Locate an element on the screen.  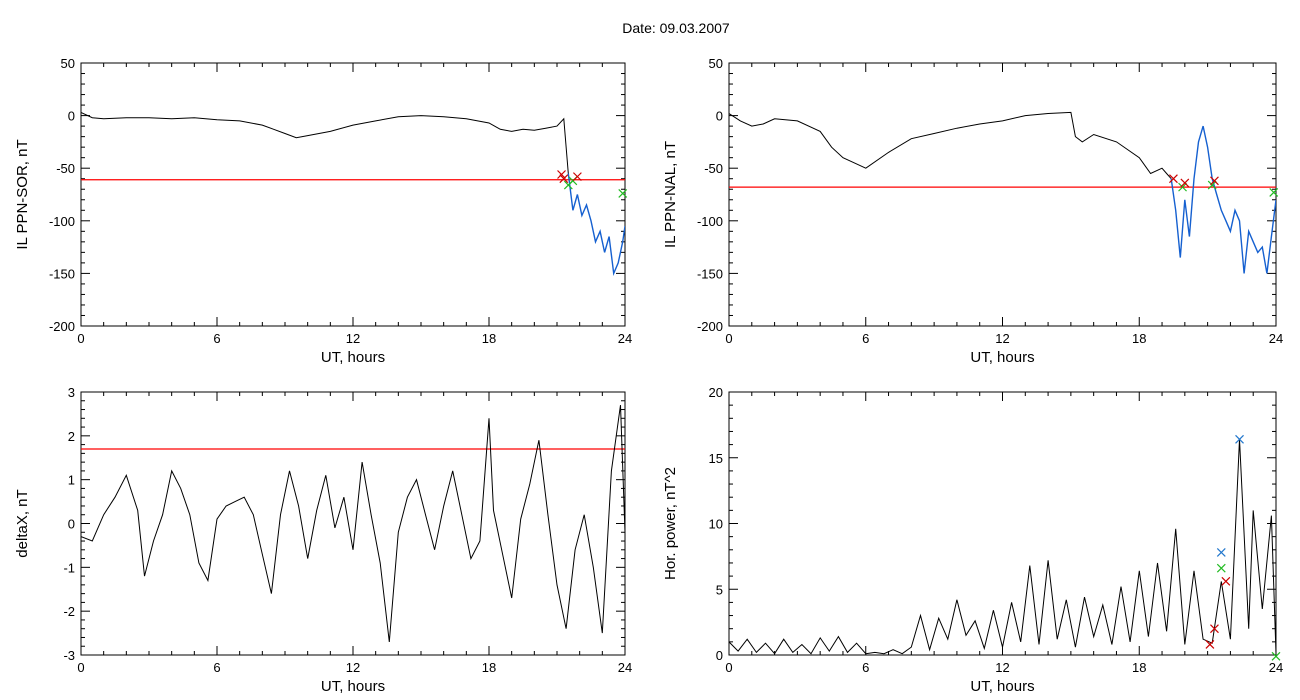
y-tick-label: 15 is located at coordinates (716, 458).